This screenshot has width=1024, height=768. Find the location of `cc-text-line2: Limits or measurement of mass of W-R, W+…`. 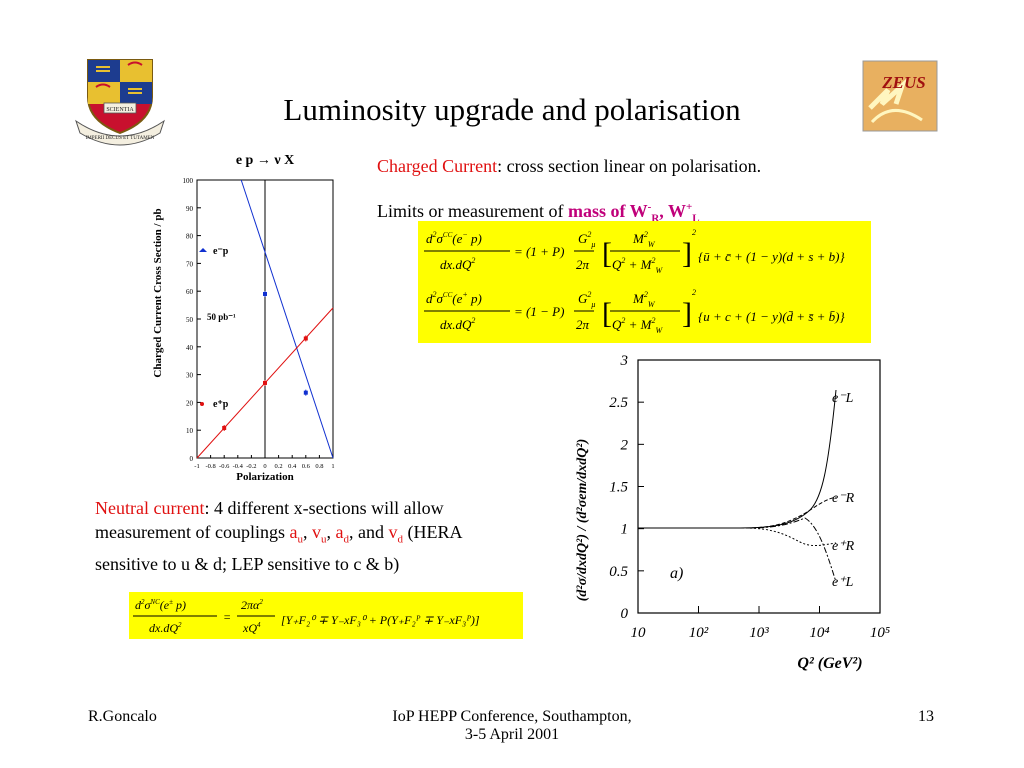

cc-text-line2: Limits or measurement of mass of W-R, W+… is located at coordinates (538, 213).